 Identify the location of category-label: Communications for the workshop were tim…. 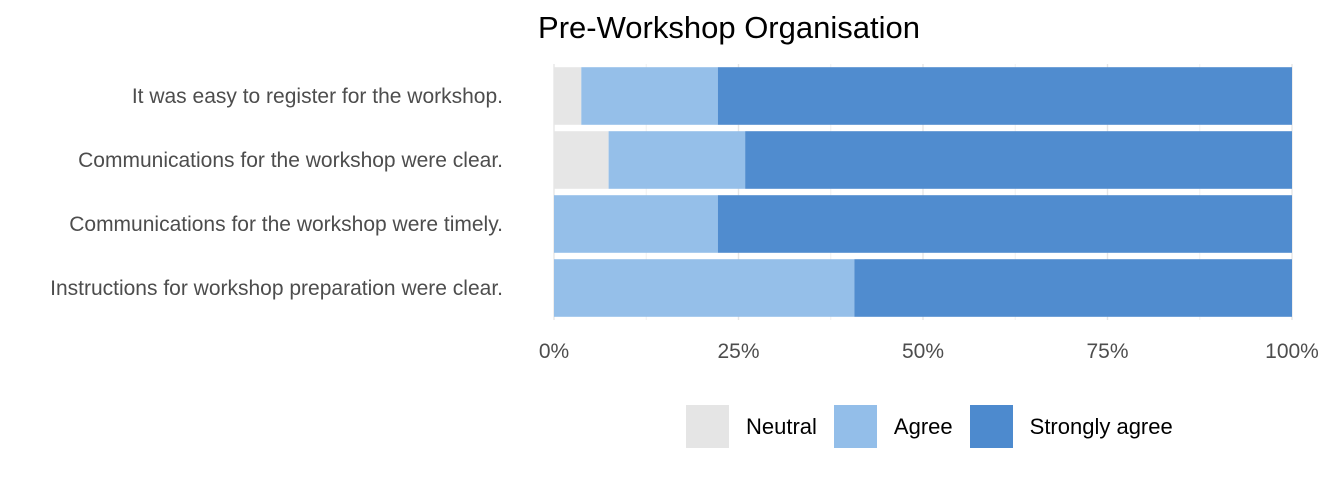
(286, 224).